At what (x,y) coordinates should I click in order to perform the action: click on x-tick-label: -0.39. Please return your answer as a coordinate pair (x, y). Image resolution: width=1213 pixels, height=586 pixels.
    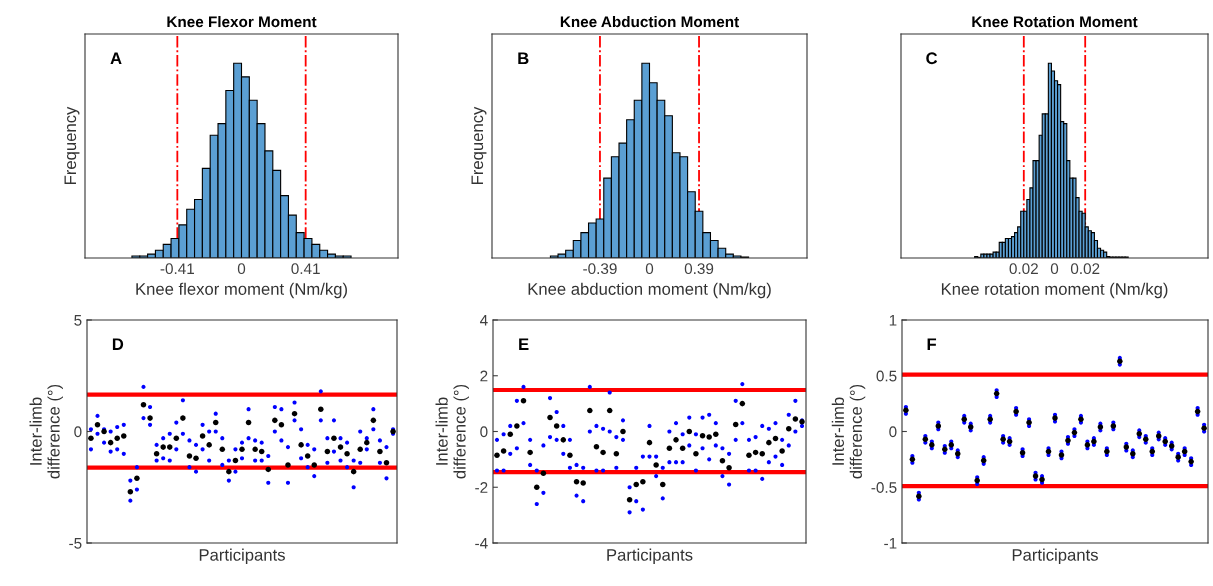
    Looking at the image, I should click on (600, 269).